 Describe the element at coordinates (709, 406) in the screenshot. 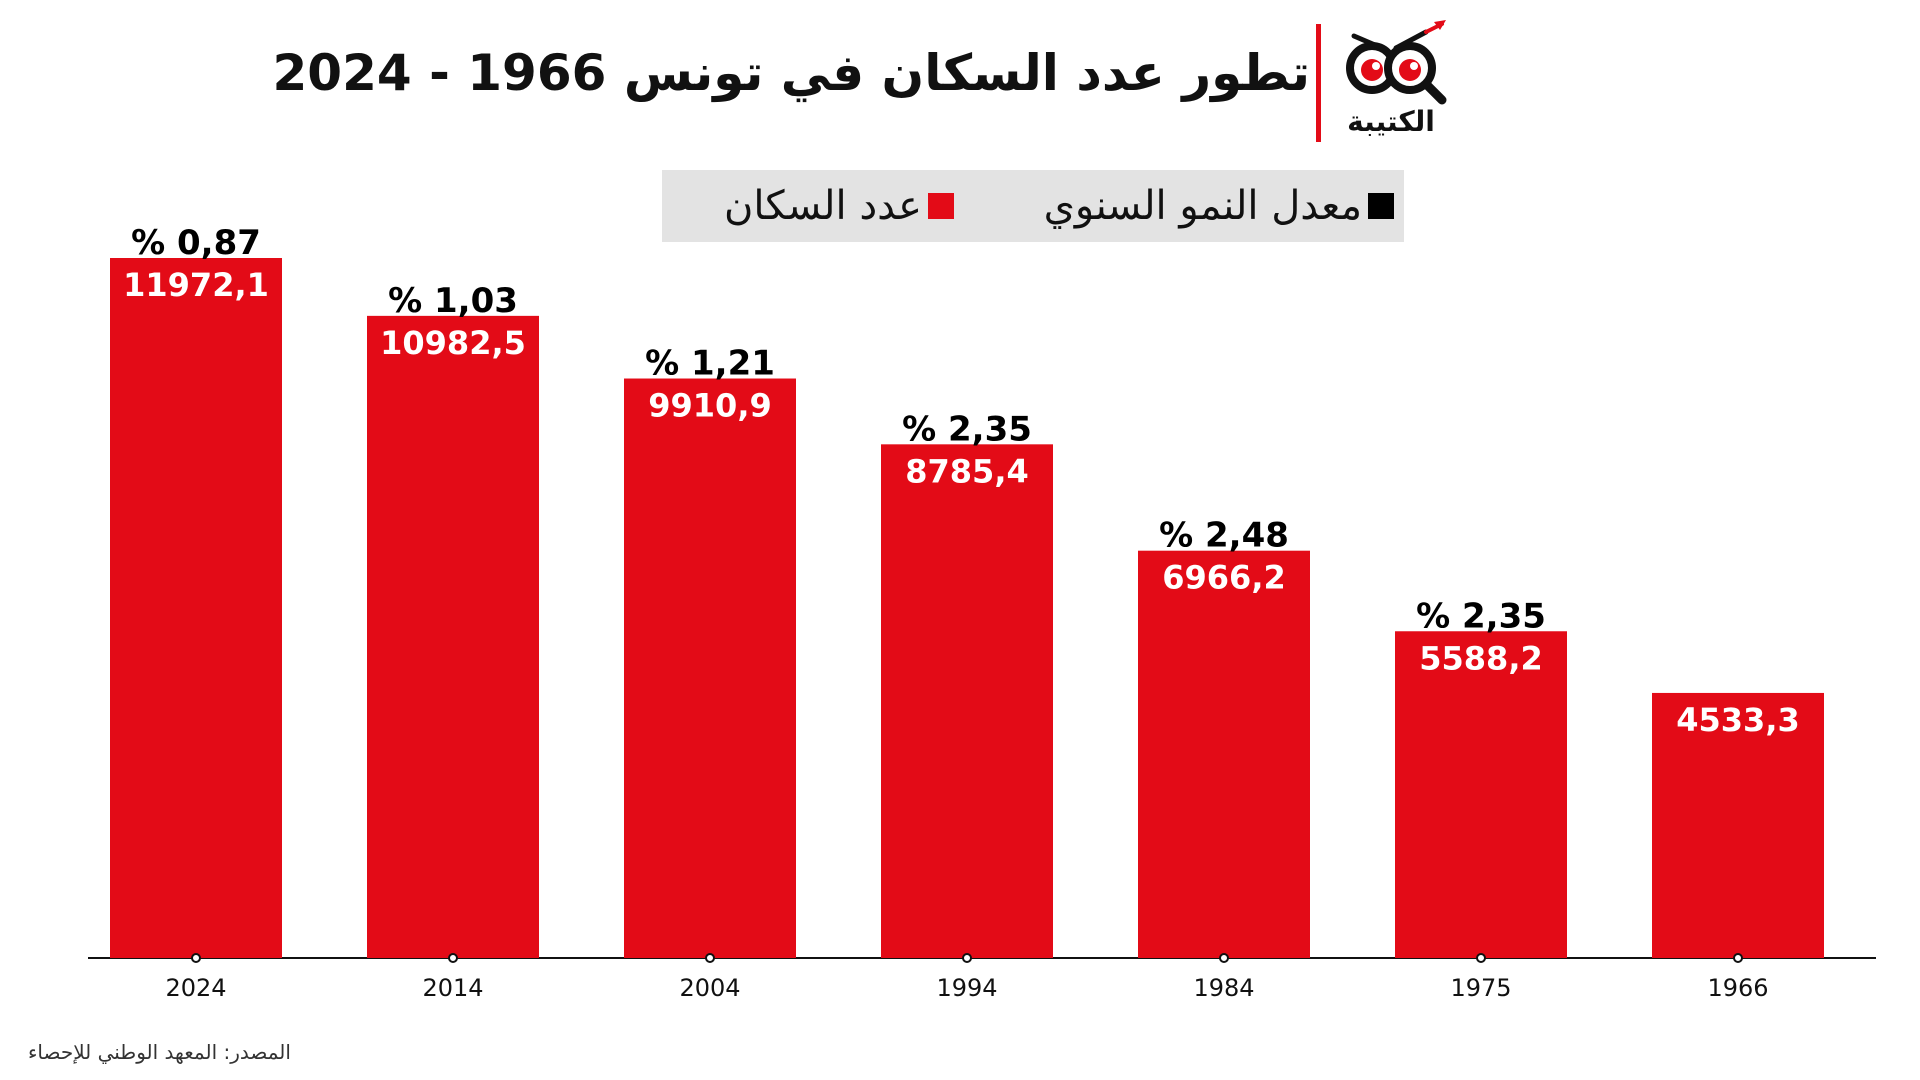

I see `population-label-2004: 9910,9` at that location.